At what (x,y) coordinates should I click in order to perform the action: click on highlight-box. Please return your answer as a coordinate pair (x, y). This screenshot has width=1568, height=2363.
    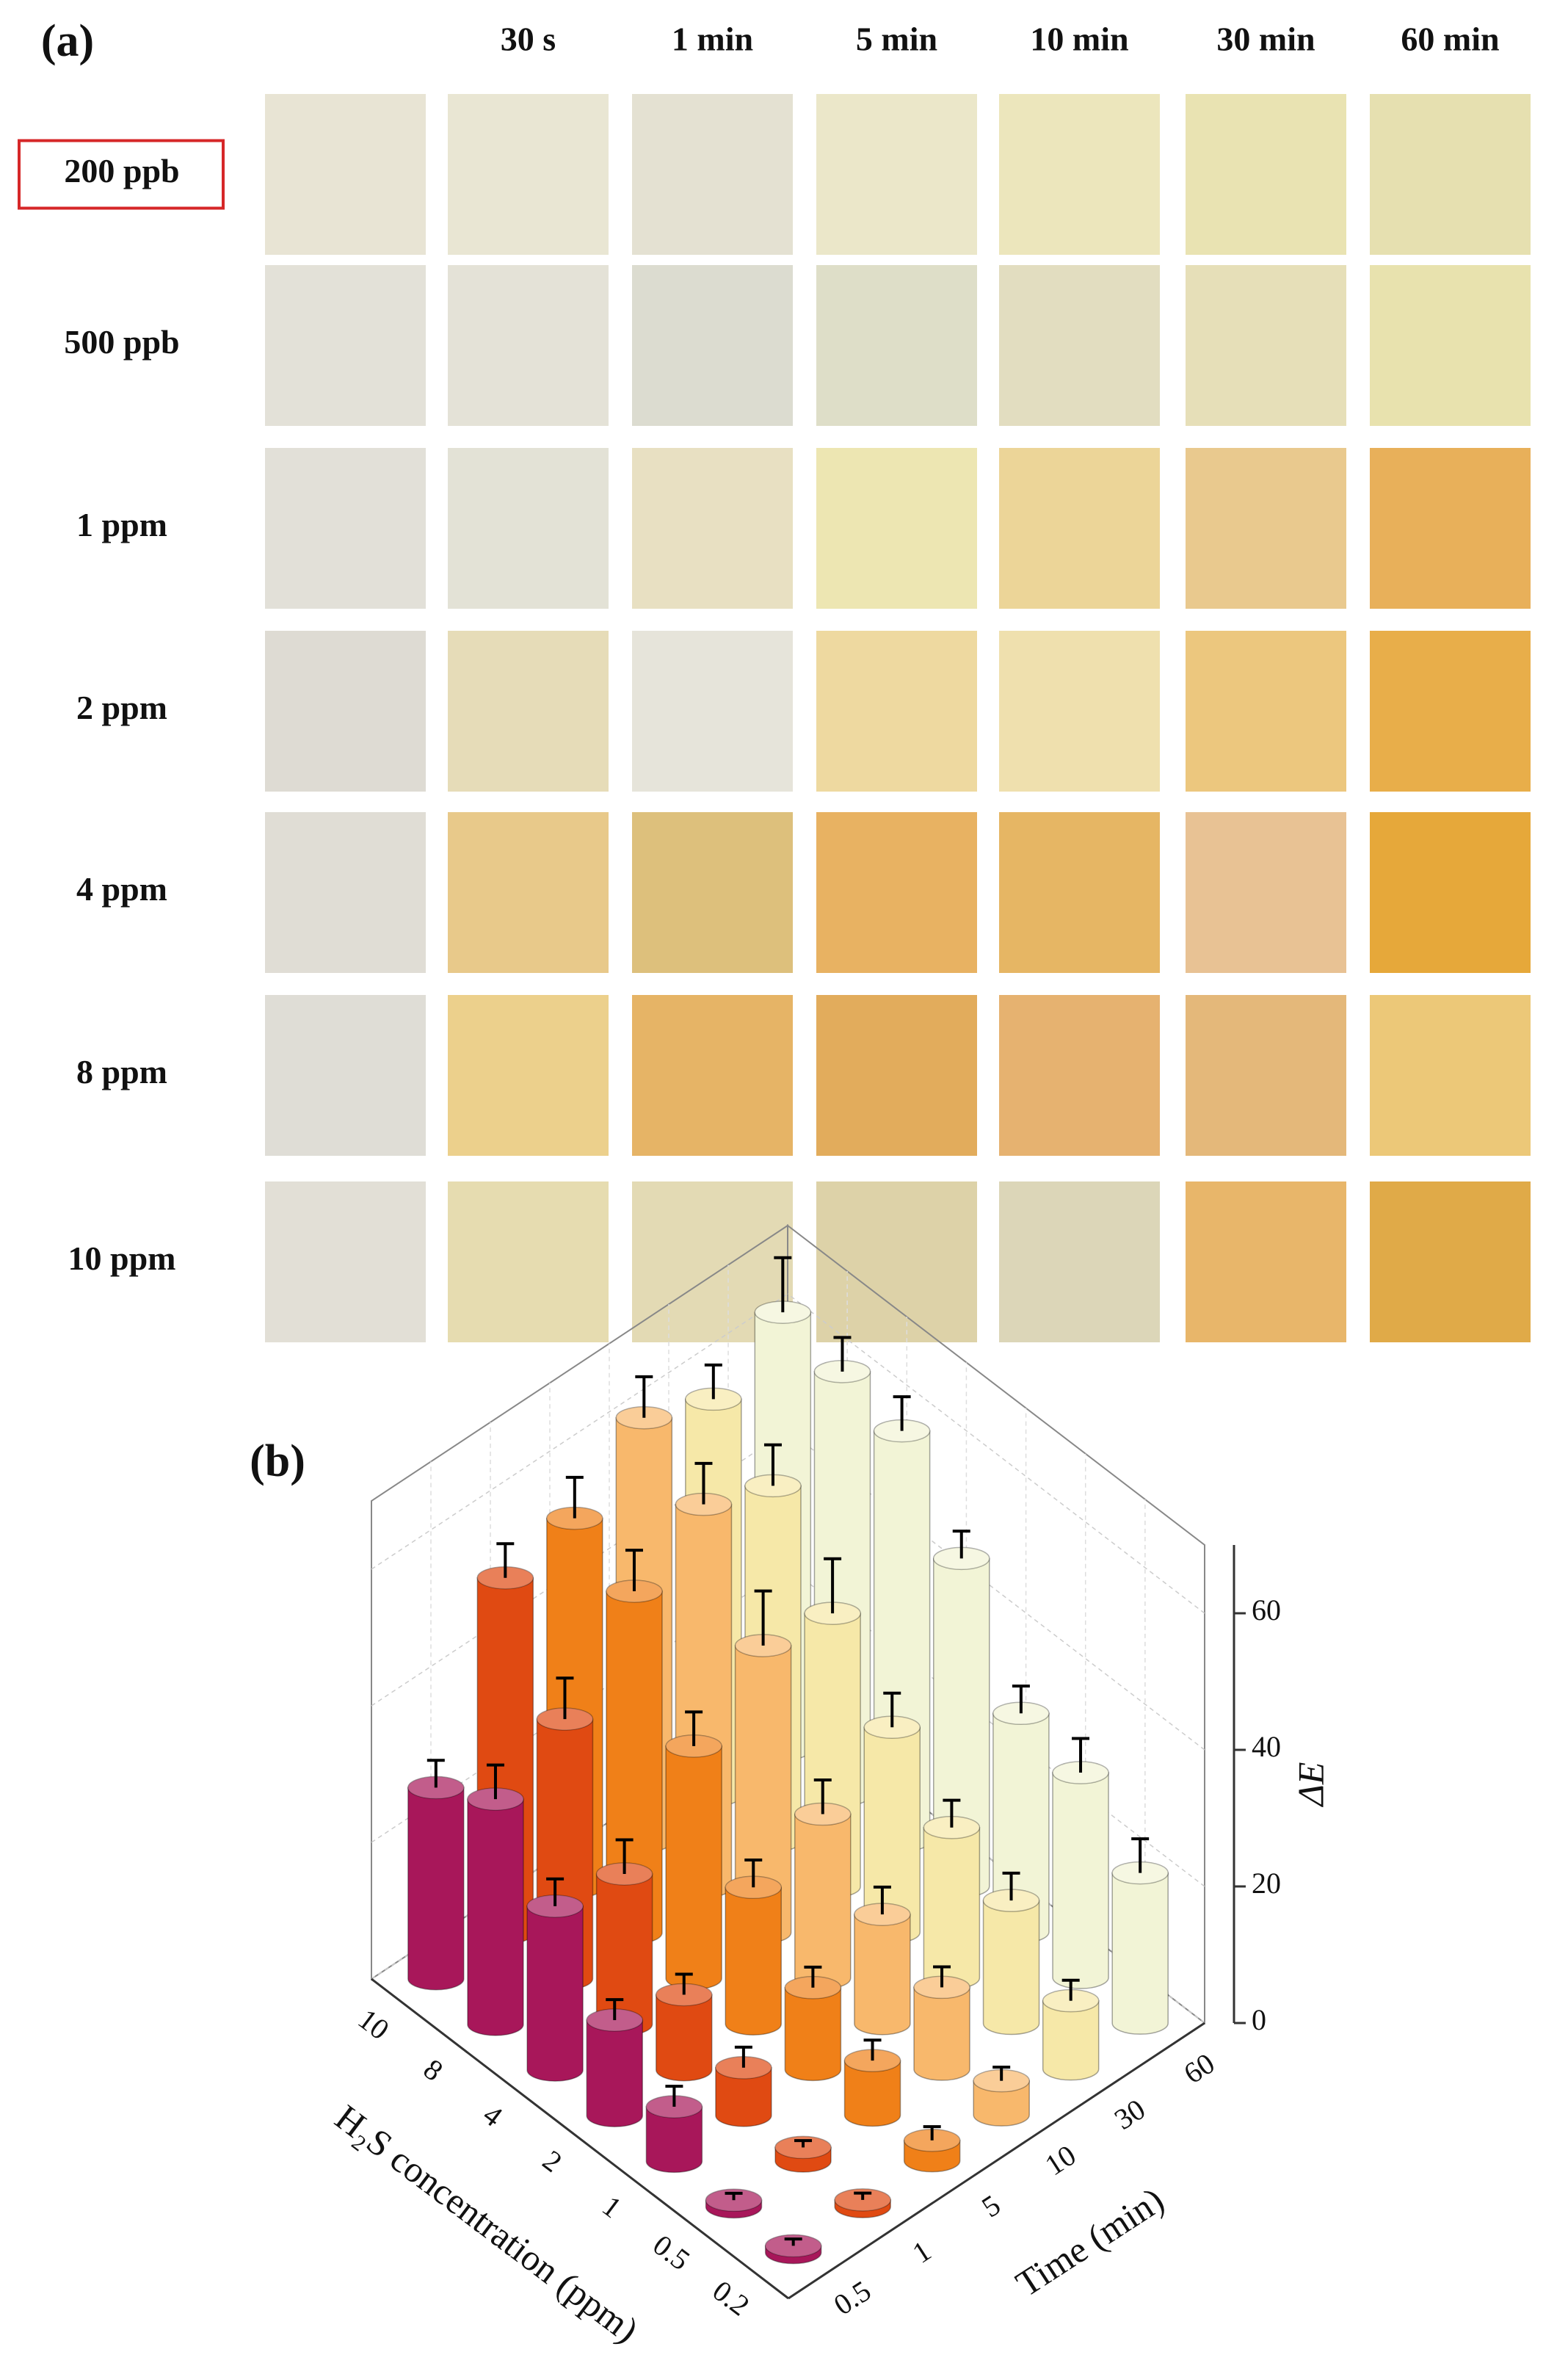
    Looking at the image, I should click on (121, 174).